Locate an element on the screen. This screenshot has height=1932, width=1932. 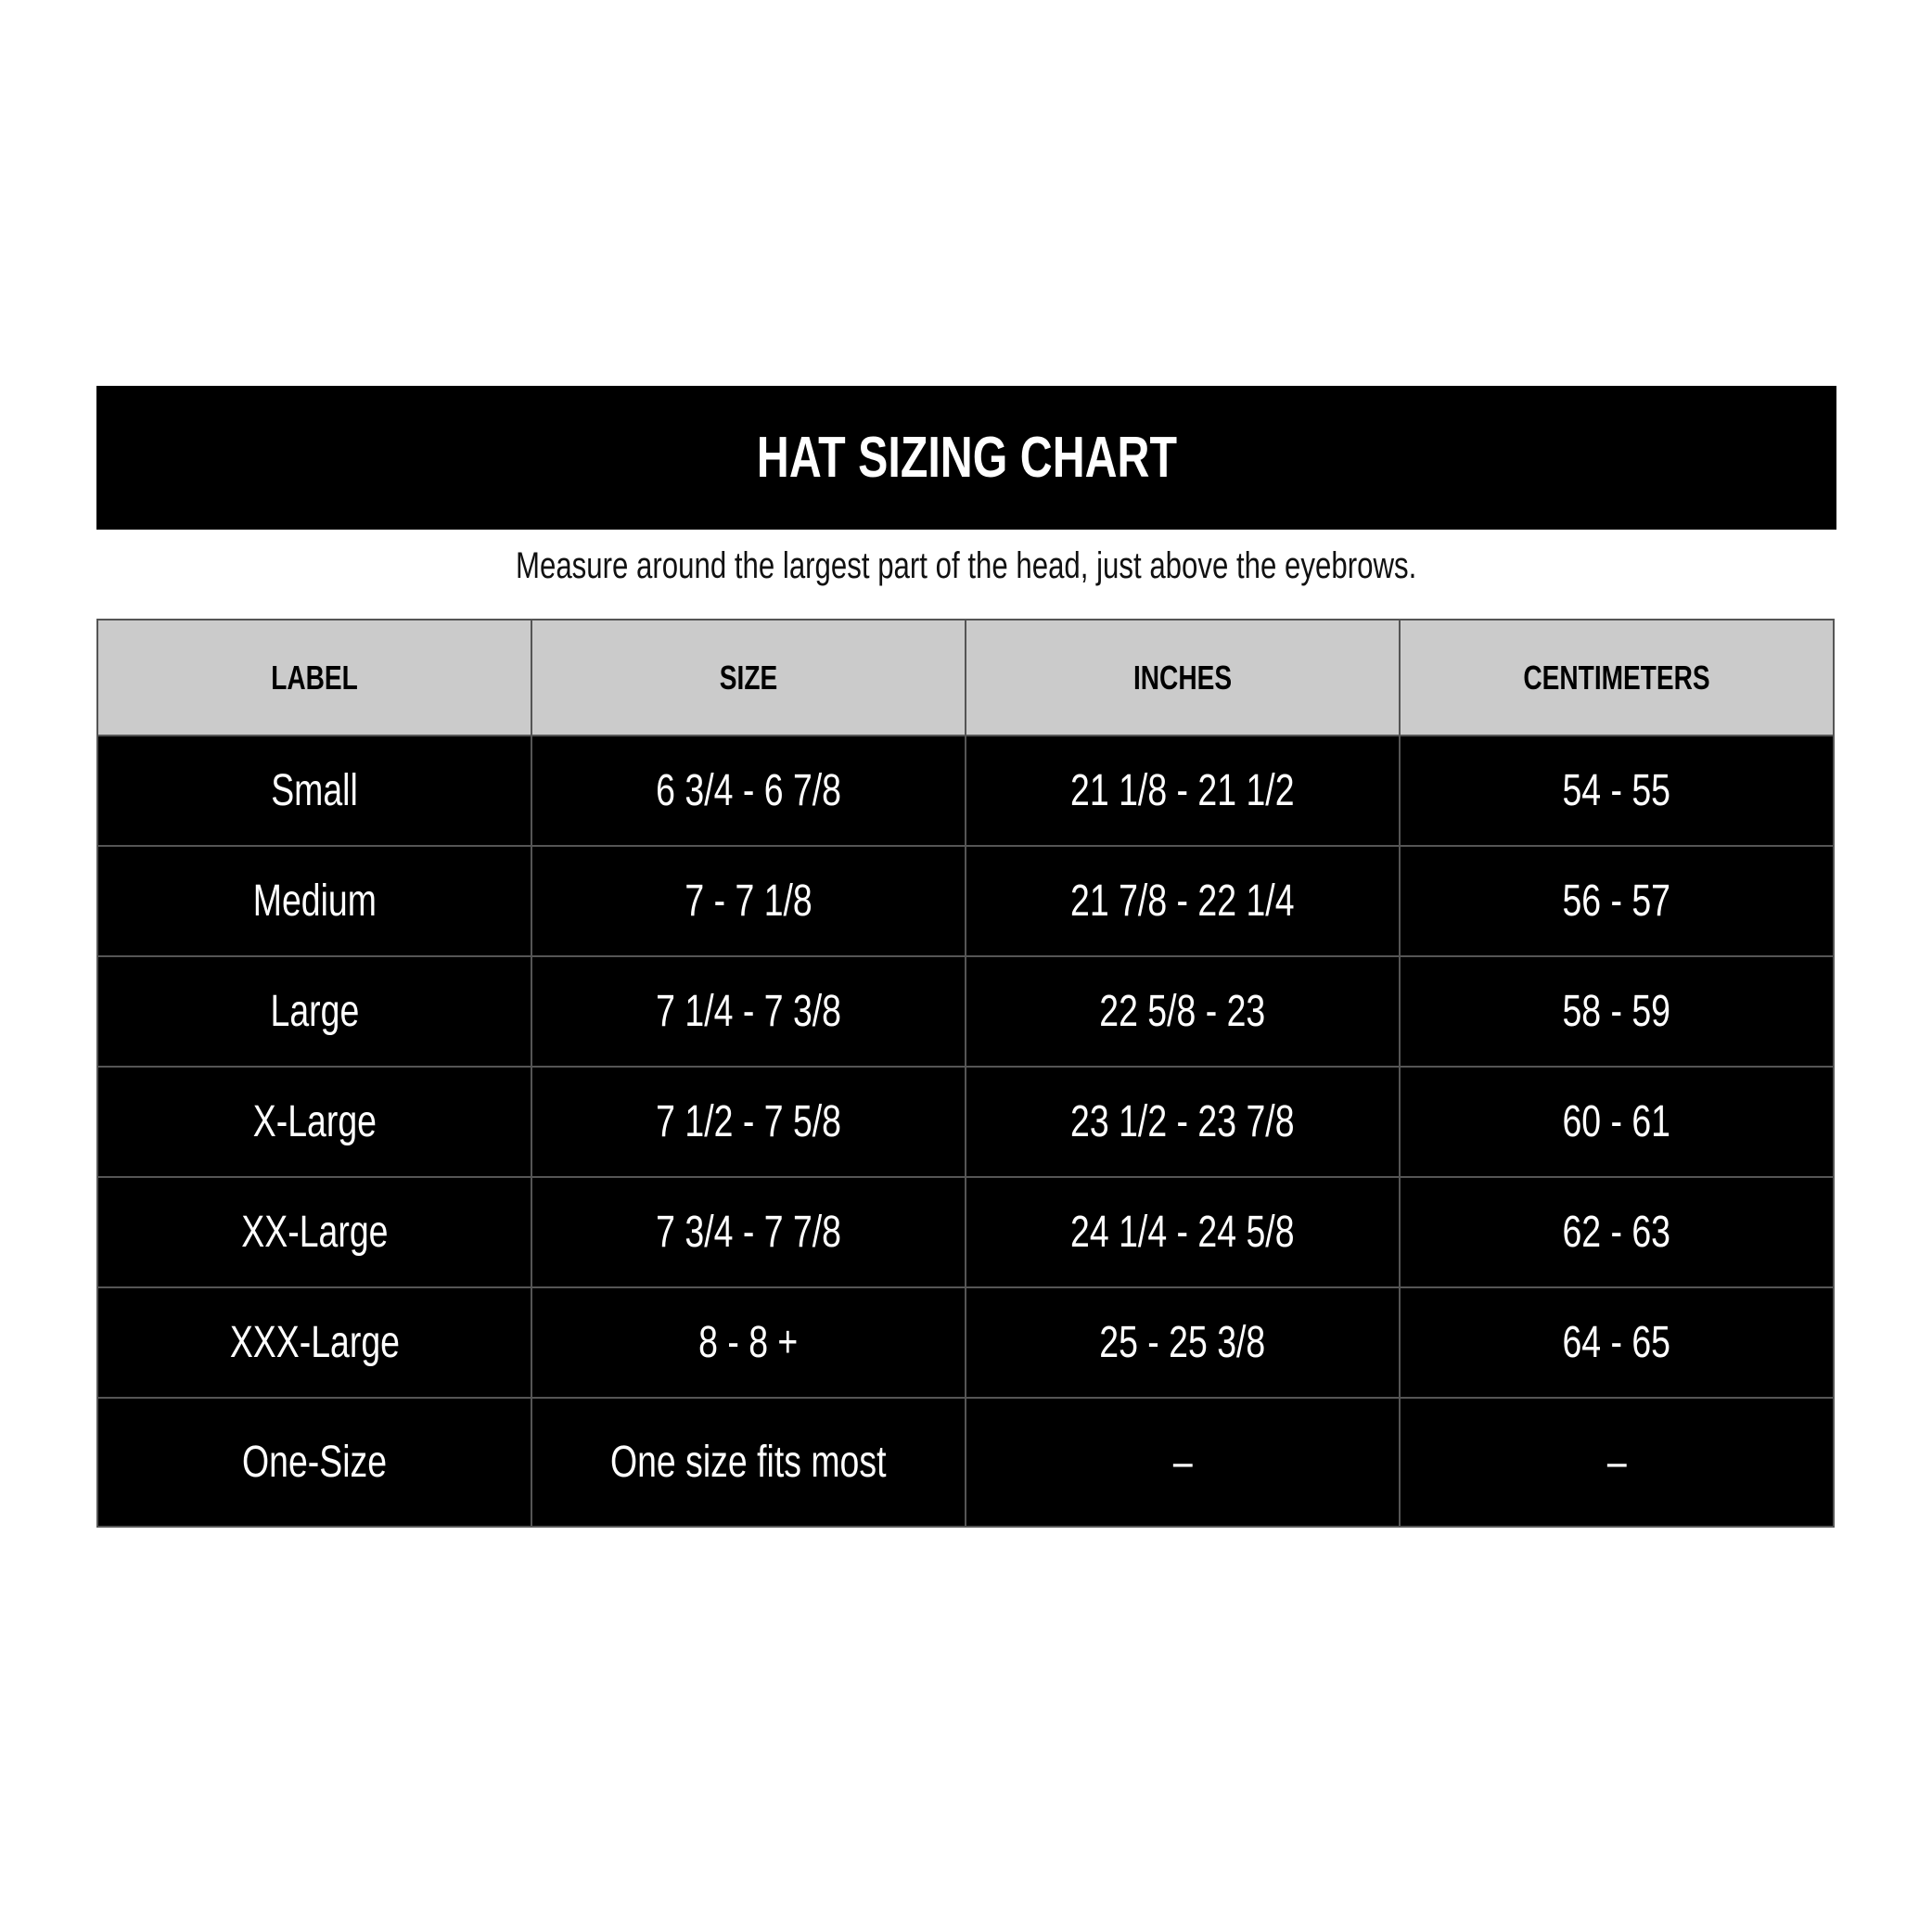
cell-text: XX-Large is located at coordinates (314, 1232).